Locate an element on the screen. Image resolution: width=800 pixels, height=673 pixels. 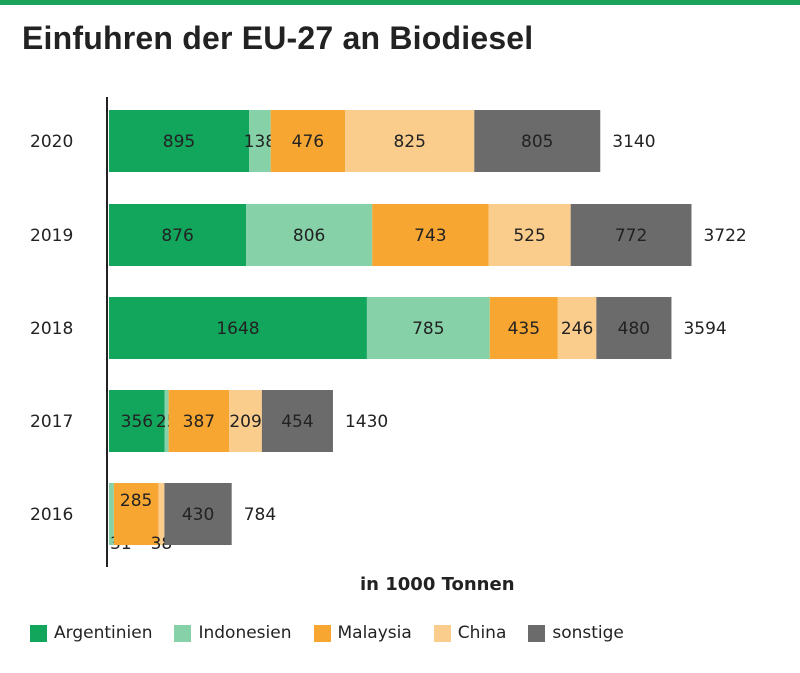
data-label: 806 is located at coordinates (309, 236).